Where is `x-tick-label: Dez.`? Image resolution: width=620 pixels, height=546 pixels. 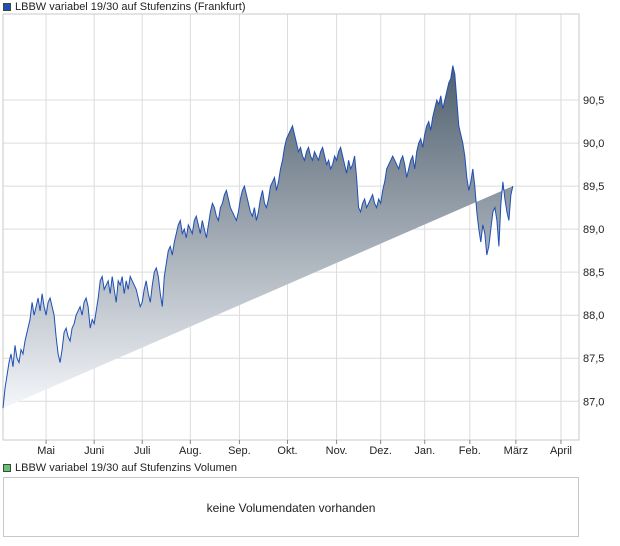 x-tick-label: Dez. is located at coordinates (380, 451).